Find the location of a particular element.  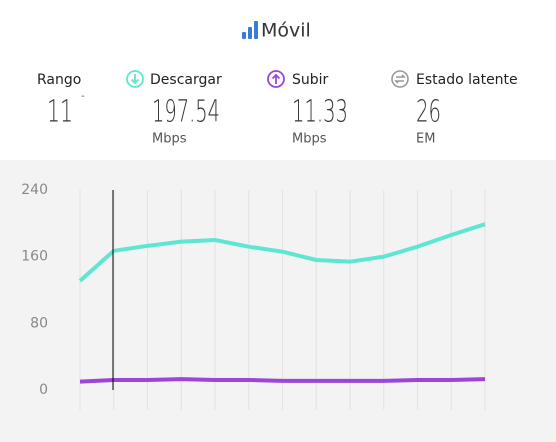

stat-value: 197.54 is located at coordinates (186, 112).